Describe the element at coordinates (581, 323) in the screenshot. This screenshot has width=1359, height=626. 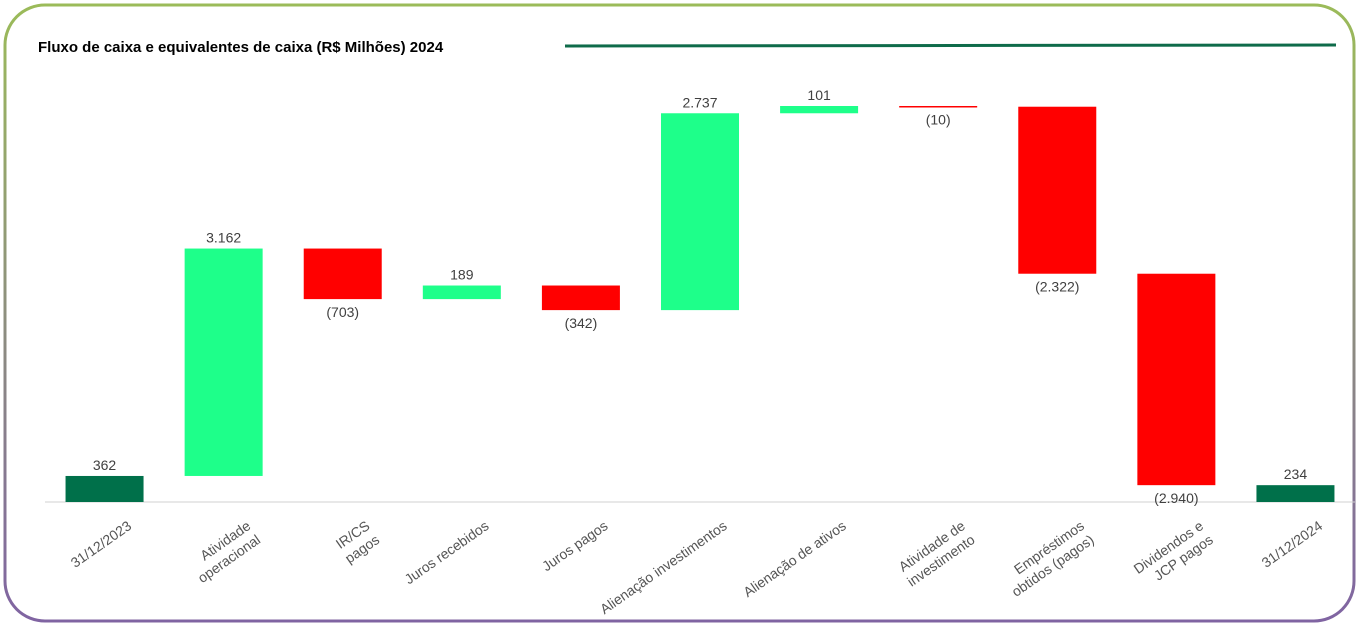
I see `value-label: (342)` at that location.